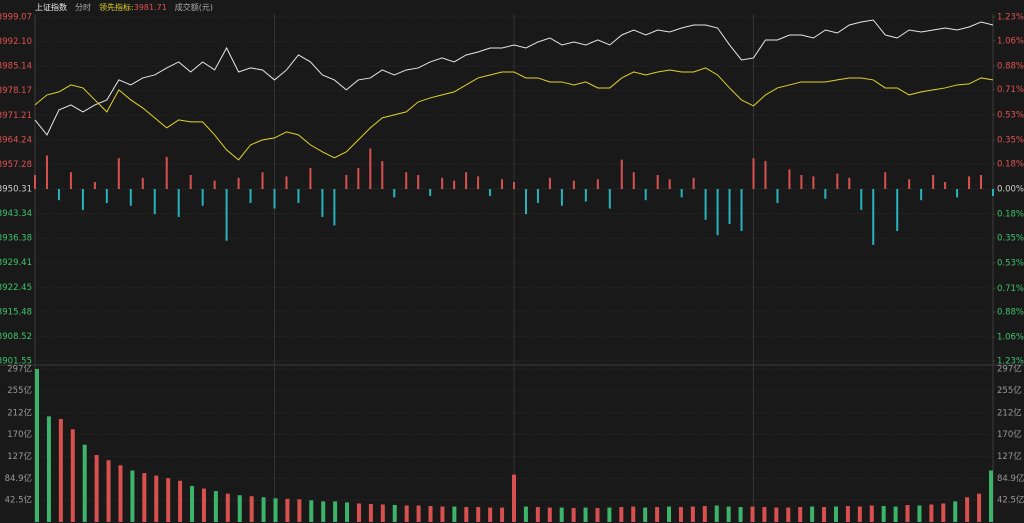 Image resolution: width=1024 pixels, height=523 pixels. What do you see at coordinates (1010, 115) in the screenshot?
I see `y2-tick-label: 0.53%` at bounding box center [1010, 115].